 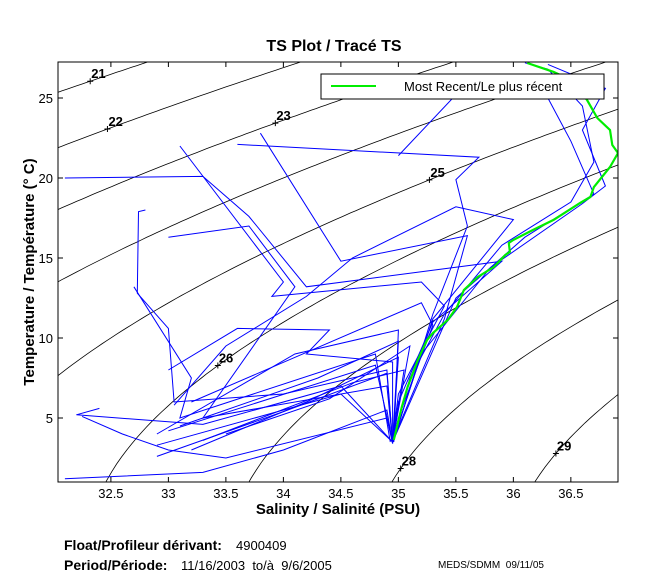 What do you see at coordinates (338, 509) in the screenshot?
I see `x-axis-title: Salinity / Salinité (PSU)` at bounding box center [338, 509].